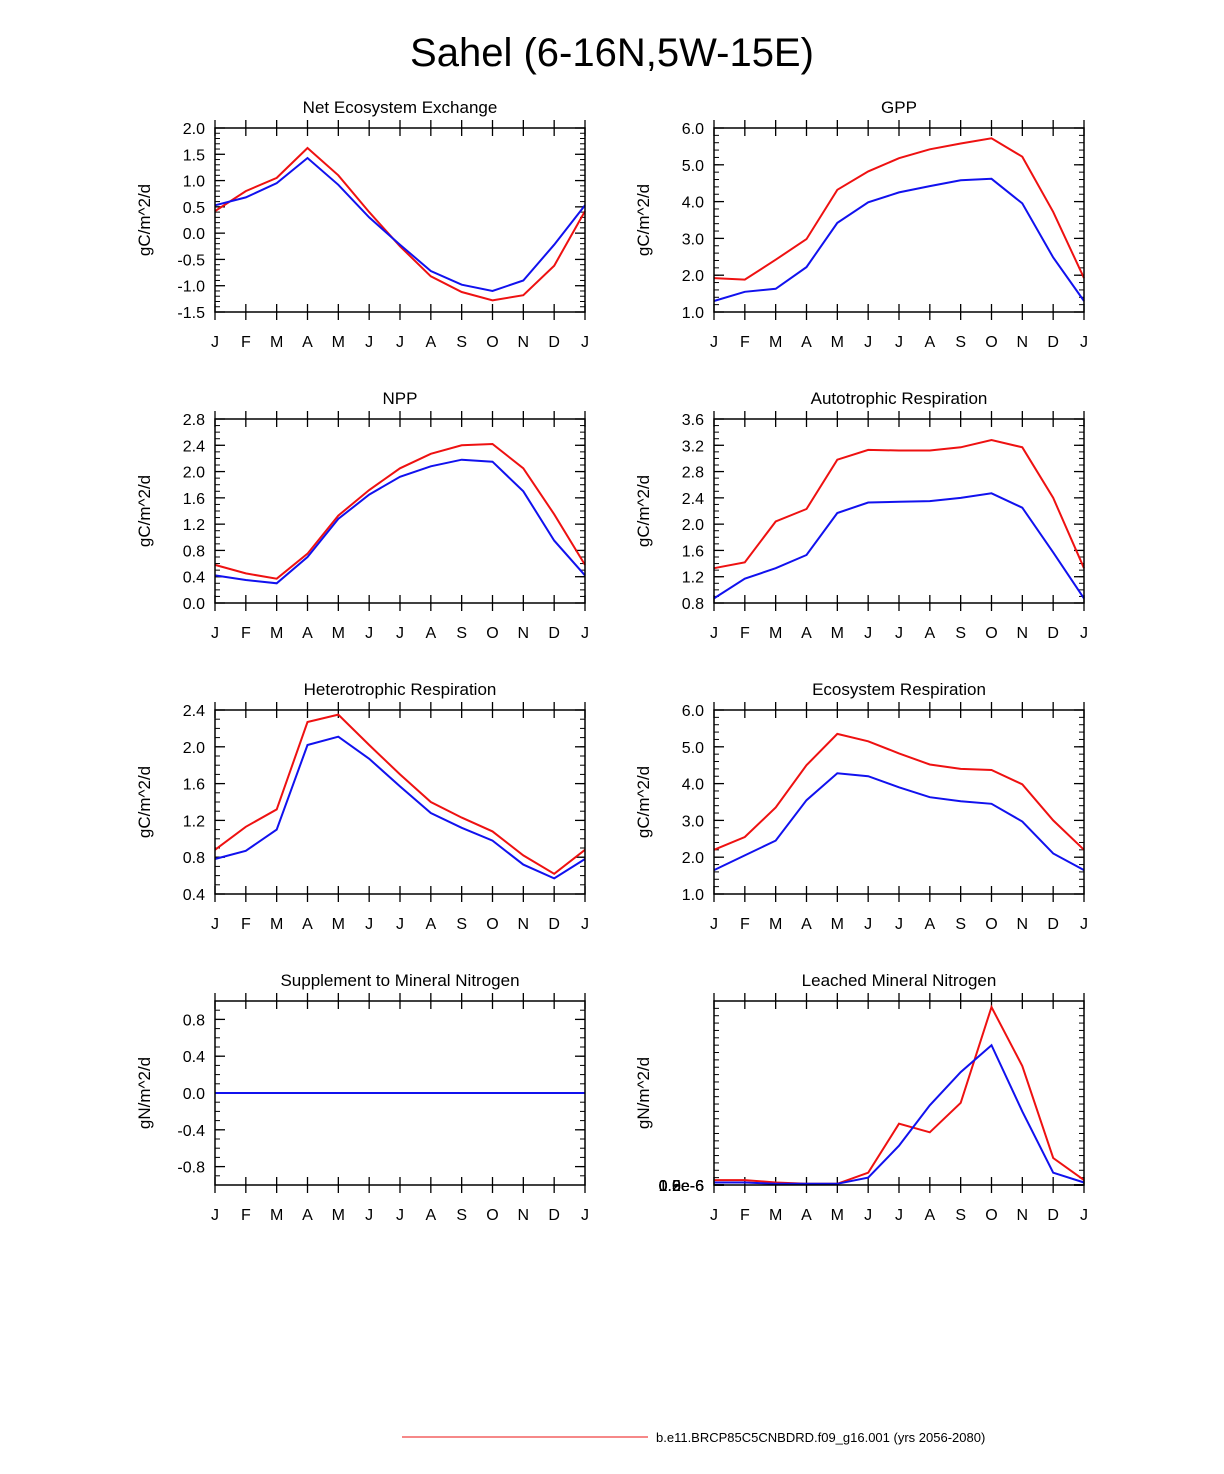  I want to click on y-tick-label: 0.0, so click(194, 234).